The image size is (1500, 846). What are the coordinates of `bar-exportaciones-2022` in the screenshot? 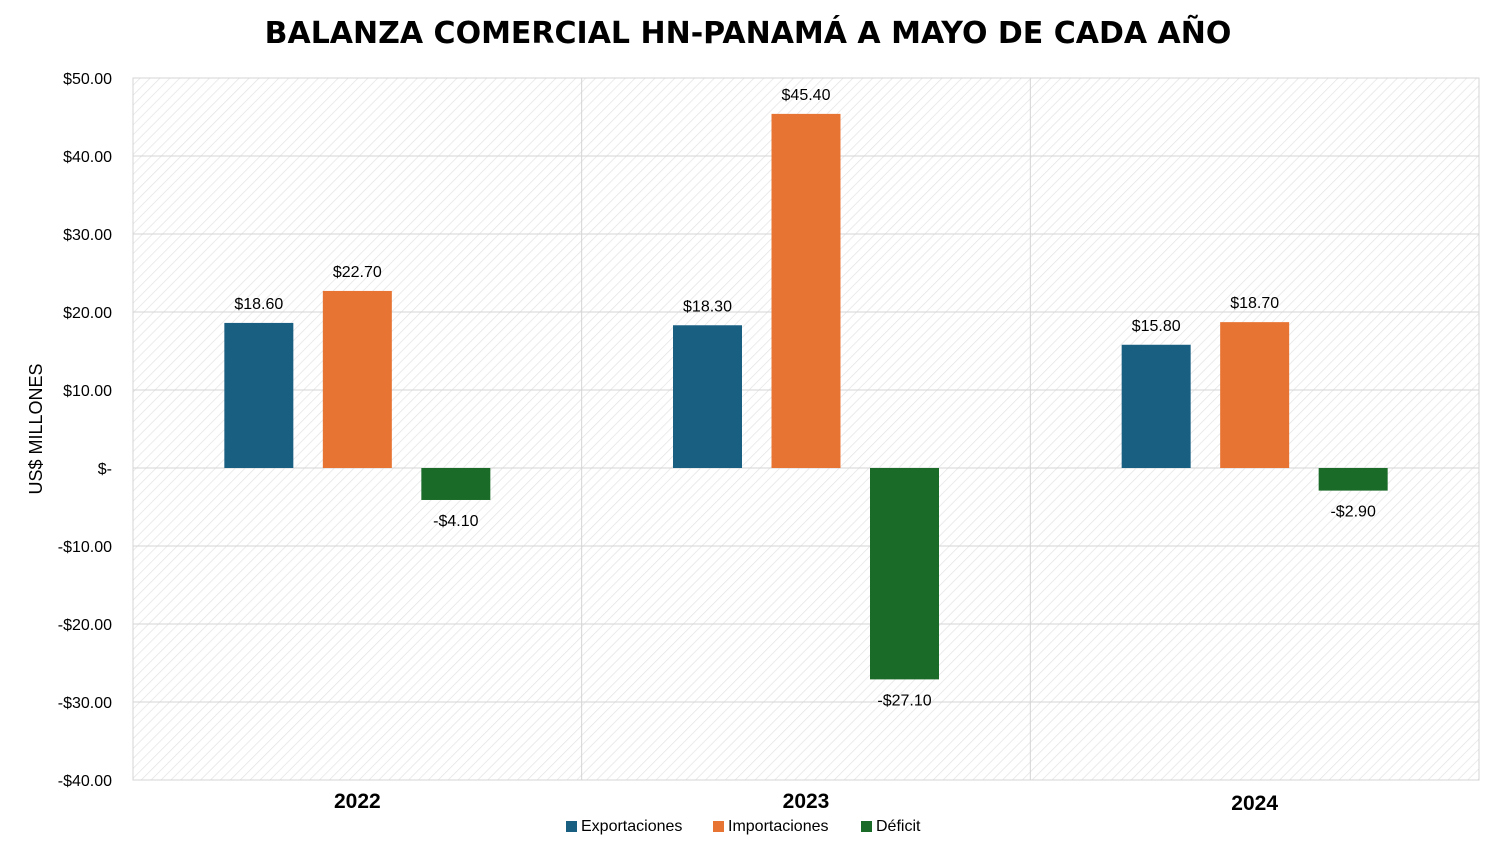 It's located at (259, 395).